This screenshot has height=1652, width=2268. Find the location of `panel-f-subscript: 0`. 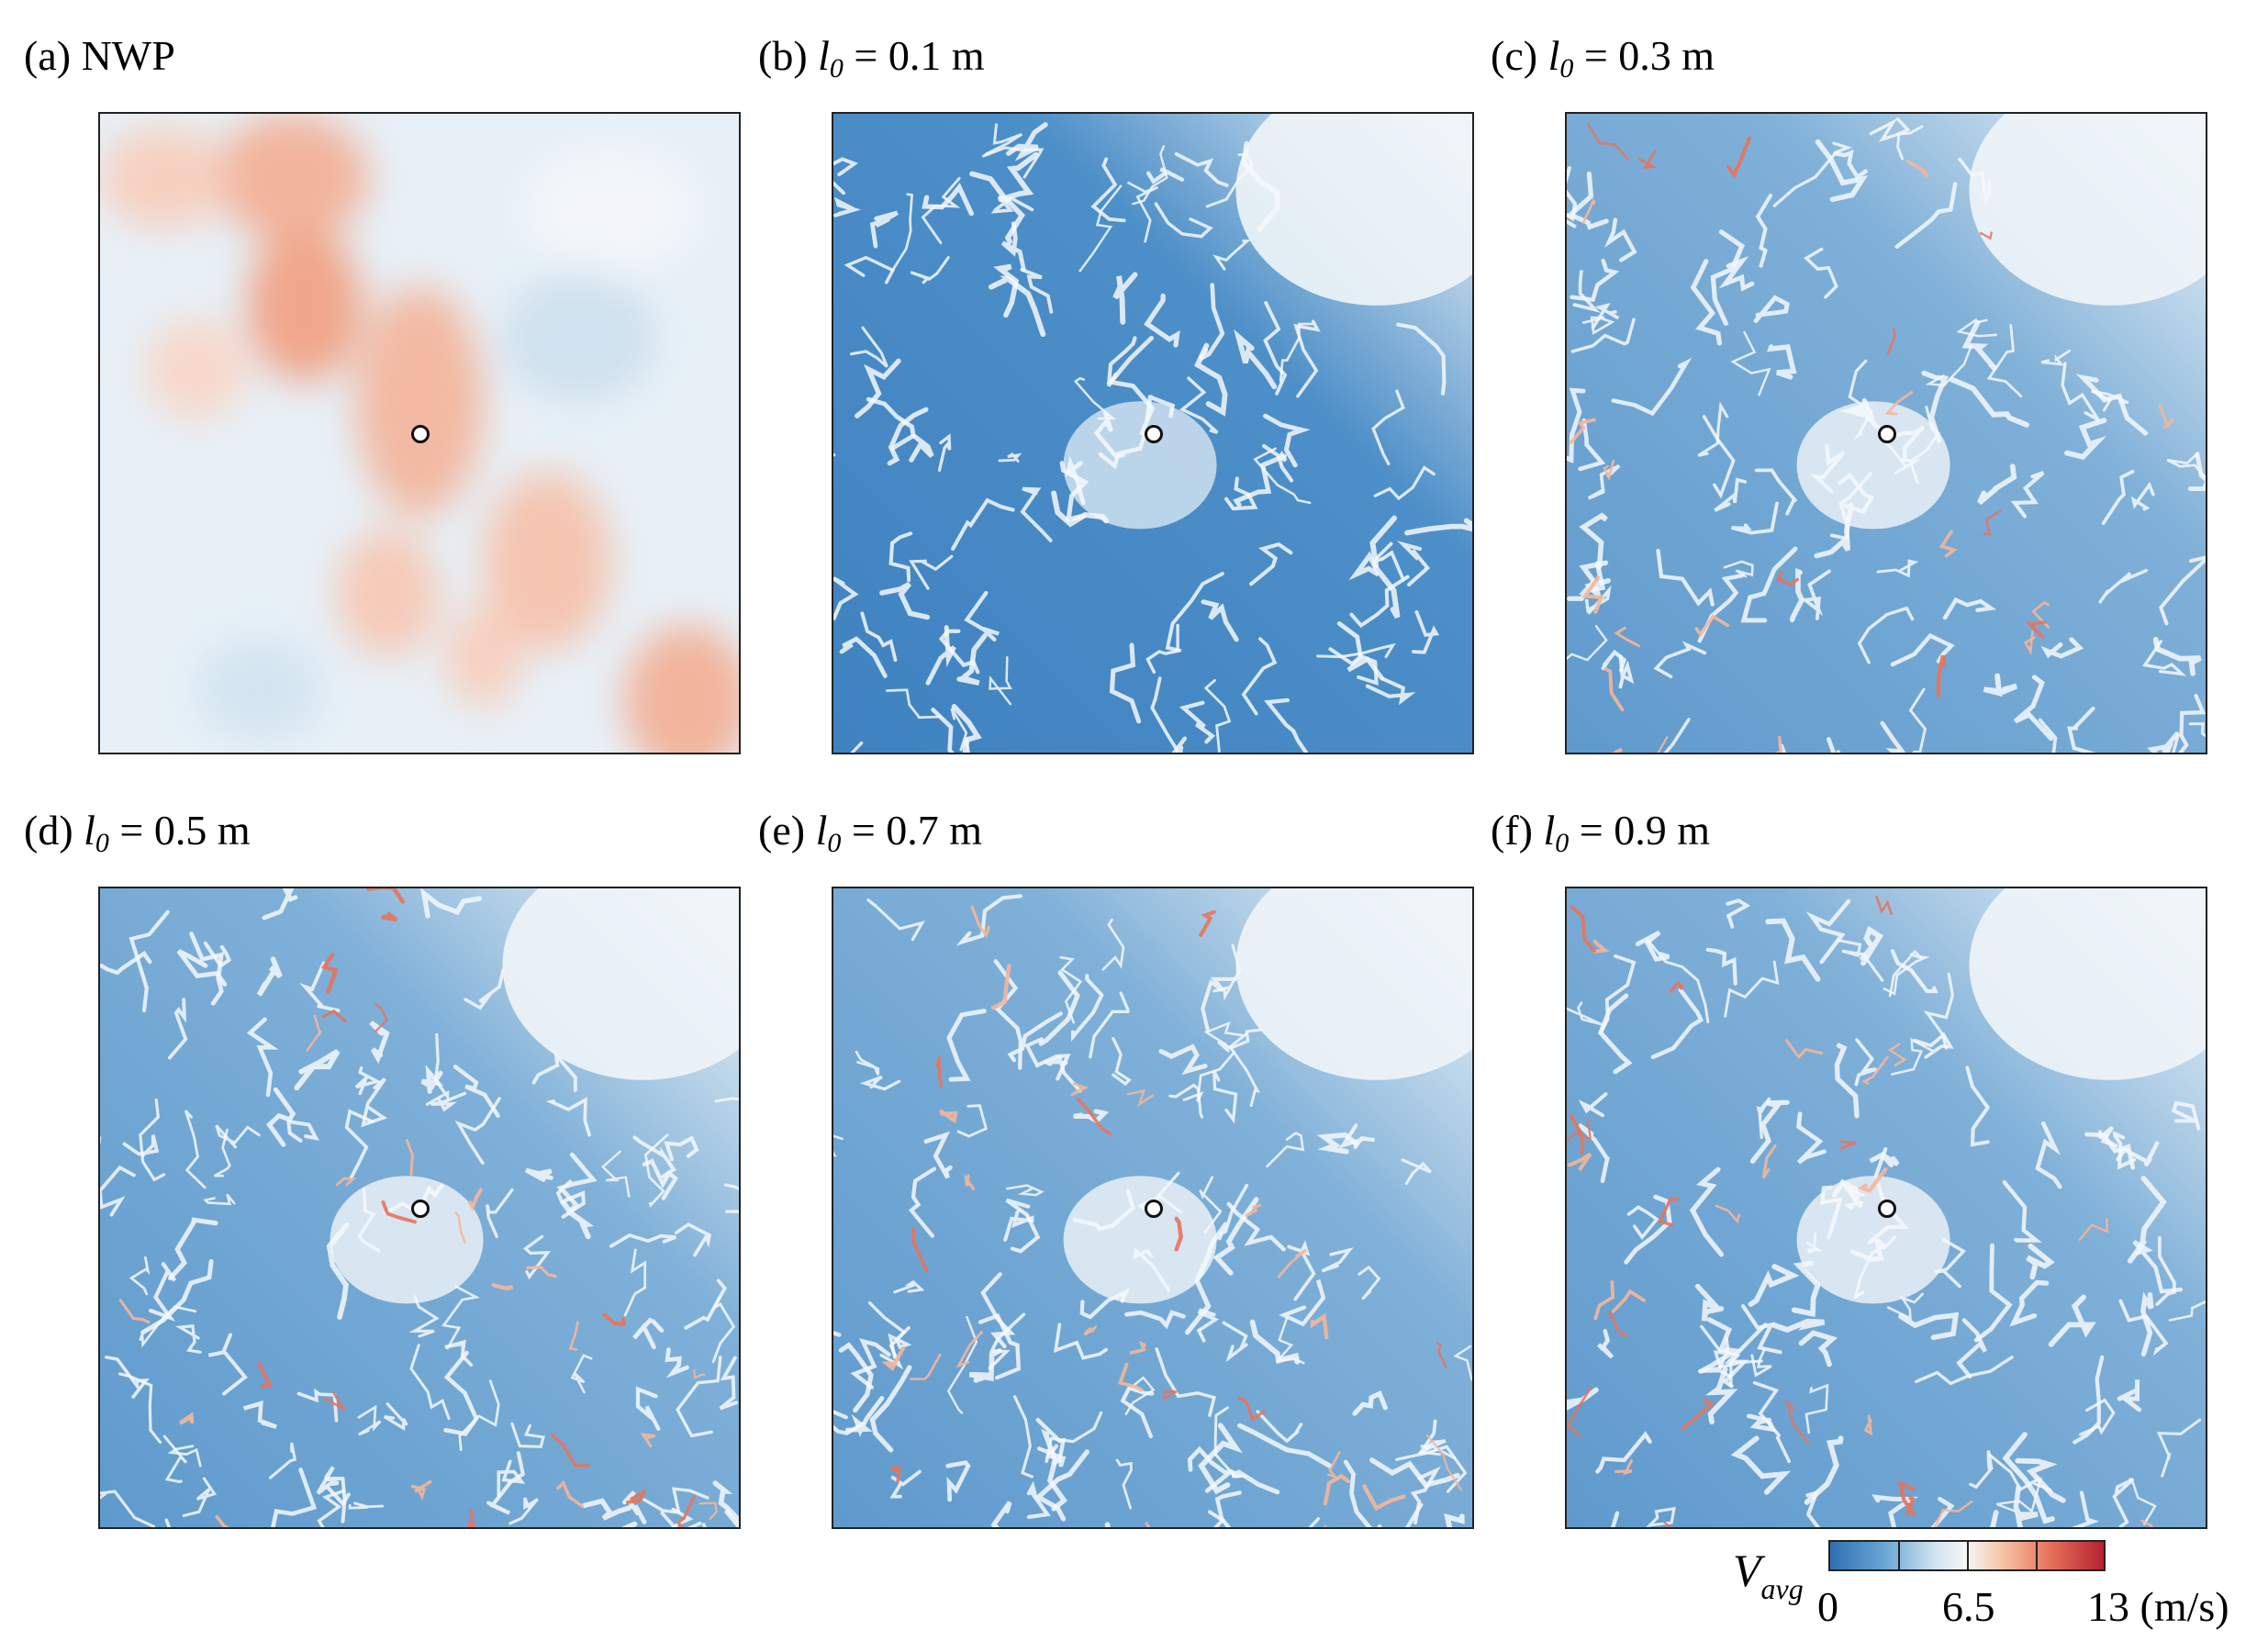

panel-f-subscript: 0 is located at coordinates (1562, 843).